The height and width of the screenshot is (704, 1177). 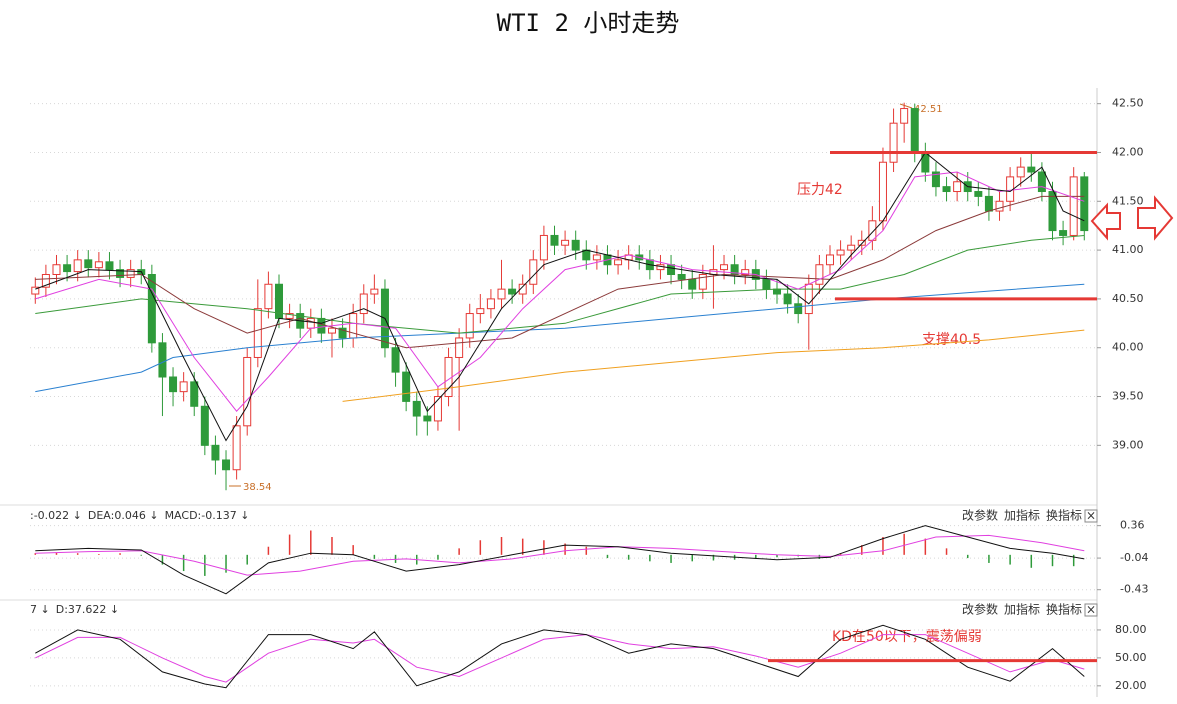 What do you see at coordinates (1131, 685) in the screenshot?
I see `y-tick-label: 20.00` at bounding box center [1131, 685].